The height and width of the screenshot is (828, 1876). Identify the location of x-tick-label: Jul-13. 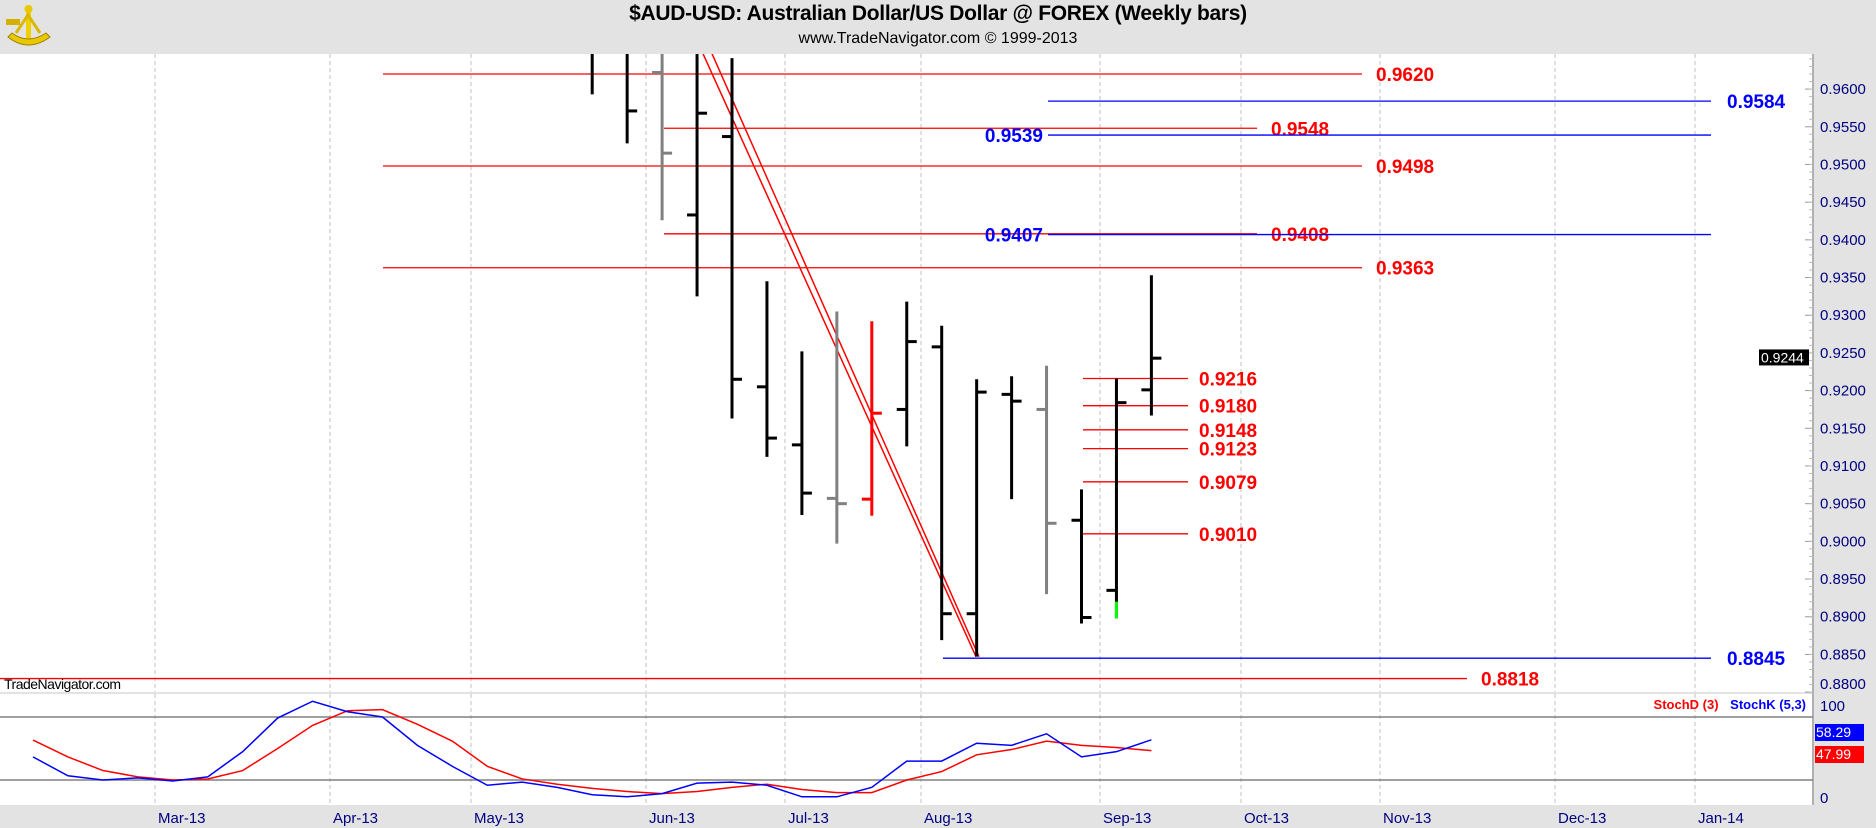
(808, 818).